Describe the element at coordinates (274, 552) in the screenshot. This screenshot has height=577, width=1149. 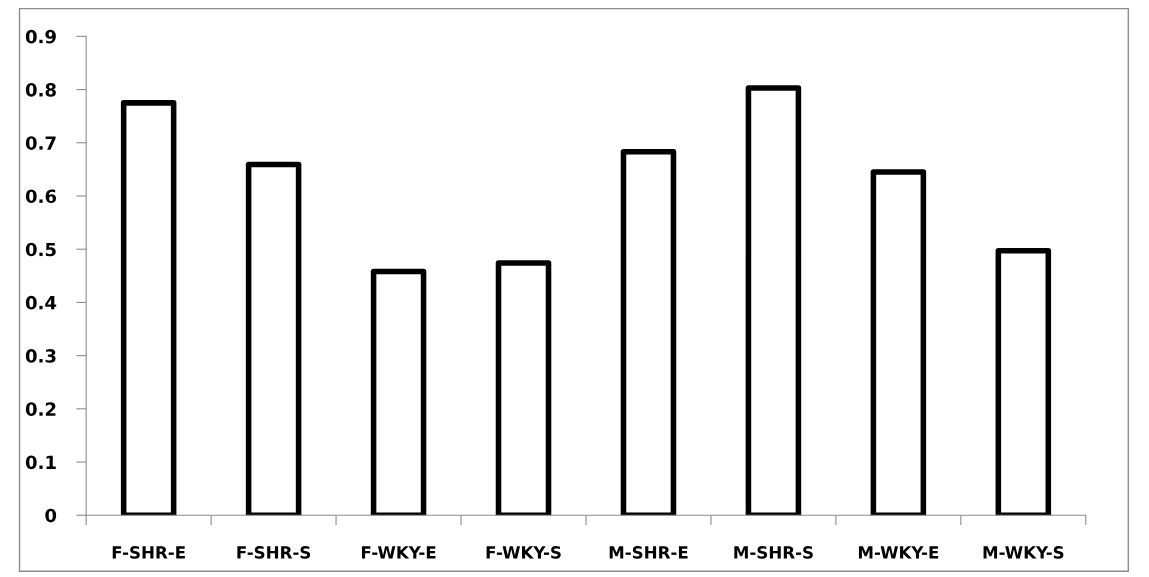
I see `x-tick-label: F-SHR-S` at that location.